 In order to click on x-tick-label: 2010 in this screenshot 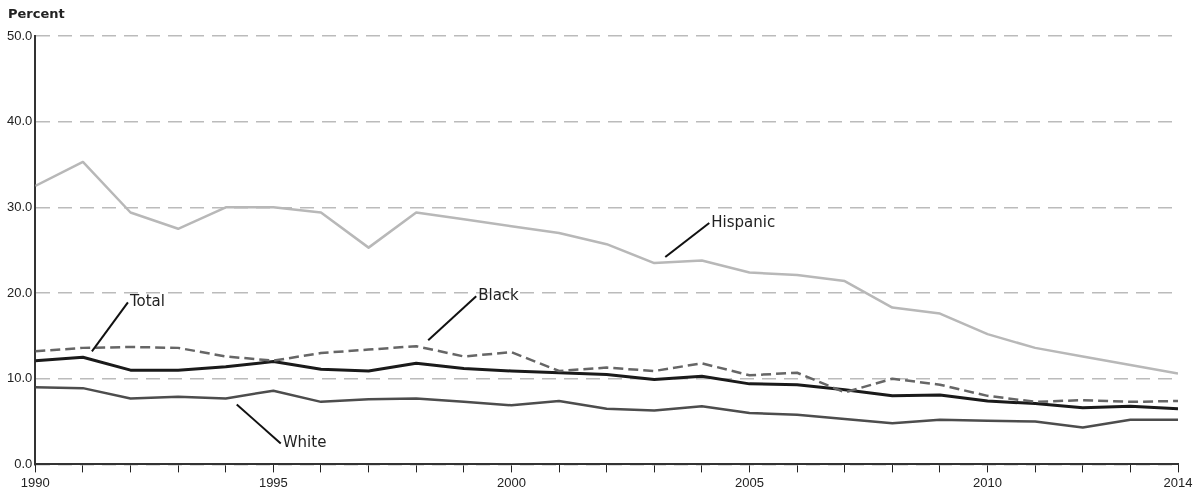, I will do `click(988, 482)`.